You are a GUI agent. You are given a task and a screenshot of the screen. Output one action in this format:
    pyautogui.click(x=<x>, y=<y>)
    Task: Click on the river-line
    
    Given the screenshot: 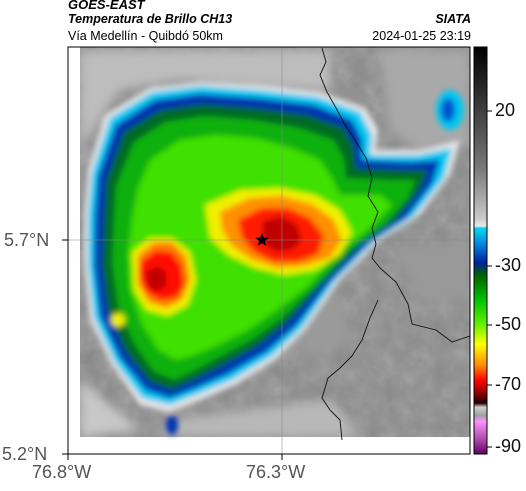 What is the action you would take?
    pyautogui.click(x=350, y=370)
    